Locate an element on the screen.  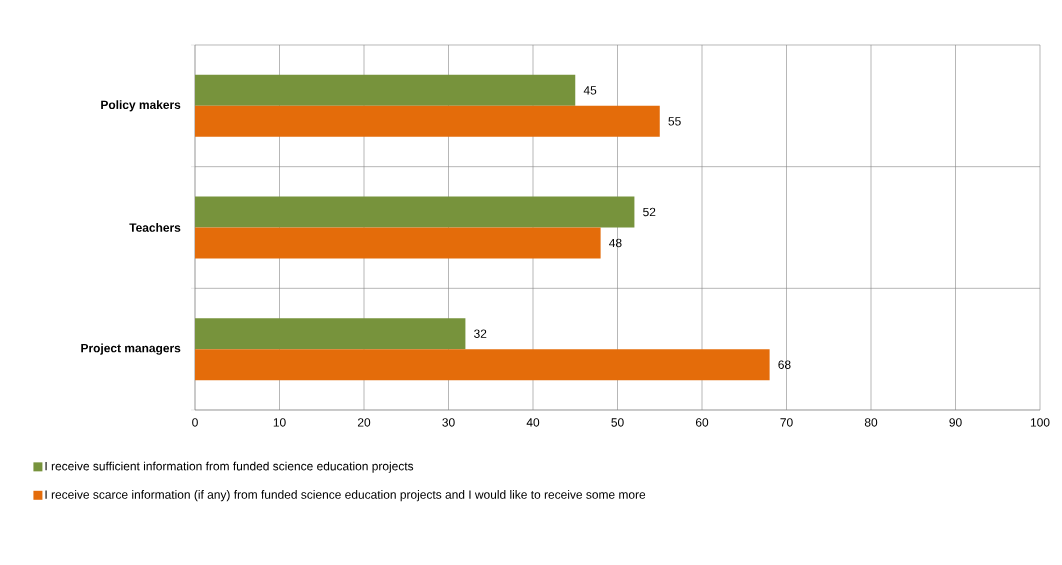
legend-label: I receive scarce information (if any) from funded science education projects and I would like to receive some more is located at coordinates (345, 496).